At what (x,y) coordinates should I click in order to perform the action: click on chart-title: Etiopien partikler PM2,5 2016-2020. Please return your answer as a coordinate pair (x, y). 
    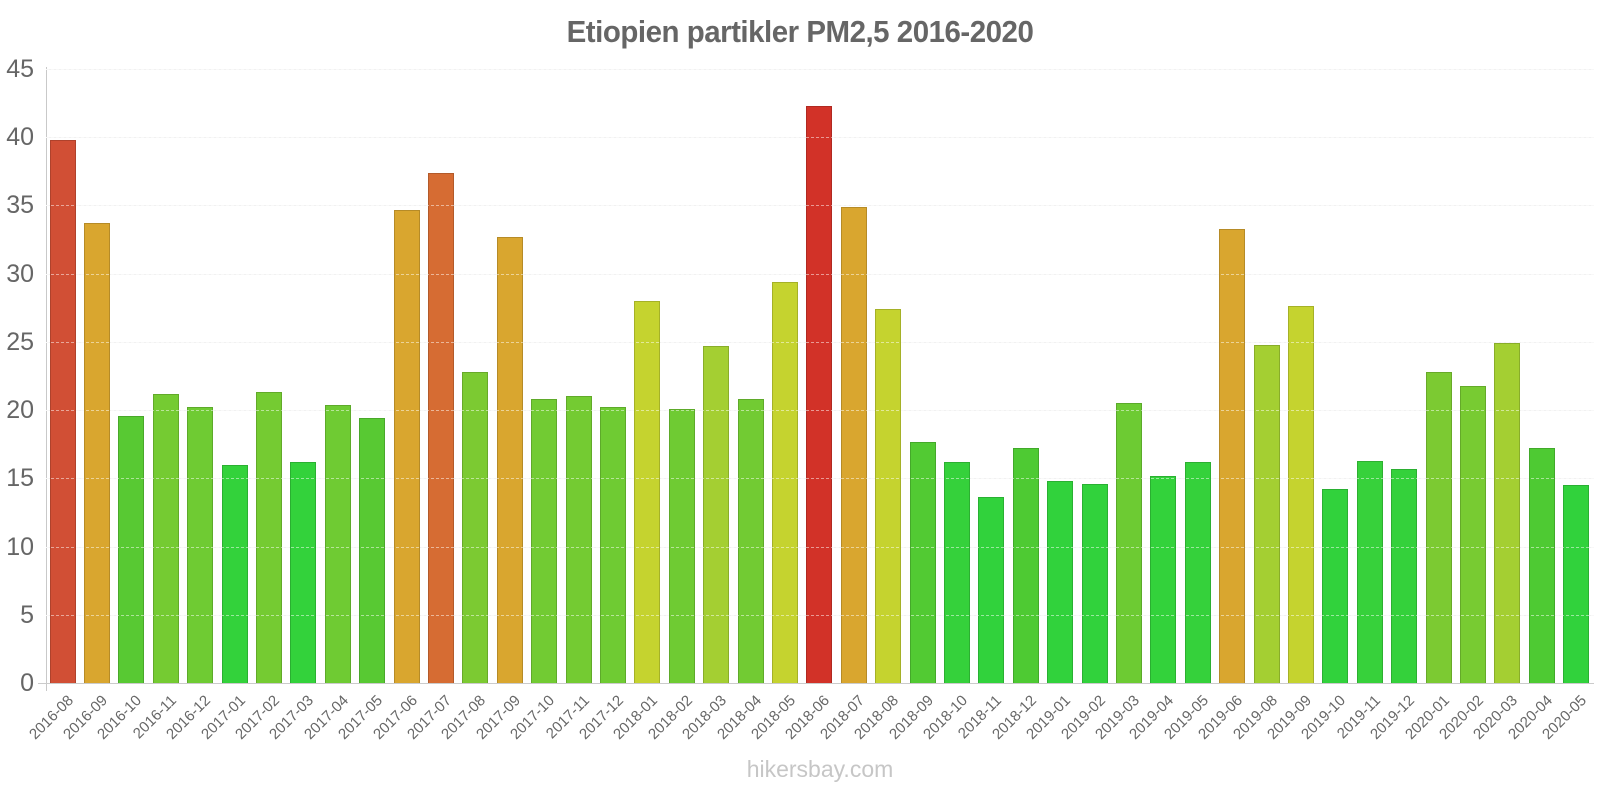
    Looking at the image, I should click on (800, 31).